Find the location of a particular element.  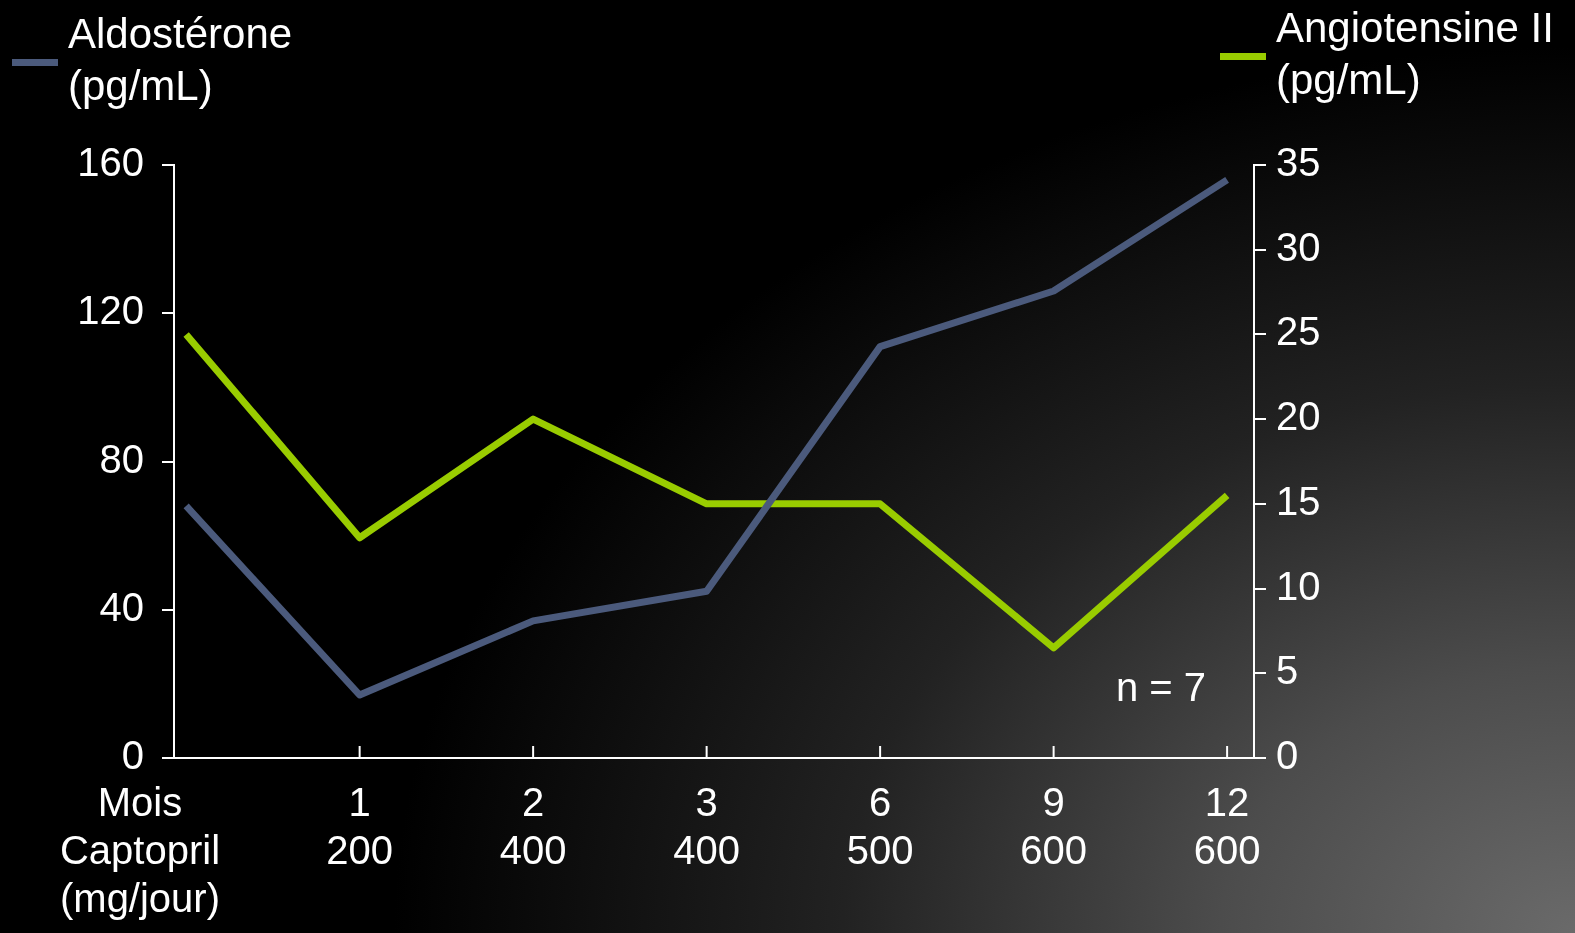

y-tick-label: 160 is located at coordinates (110, 162).